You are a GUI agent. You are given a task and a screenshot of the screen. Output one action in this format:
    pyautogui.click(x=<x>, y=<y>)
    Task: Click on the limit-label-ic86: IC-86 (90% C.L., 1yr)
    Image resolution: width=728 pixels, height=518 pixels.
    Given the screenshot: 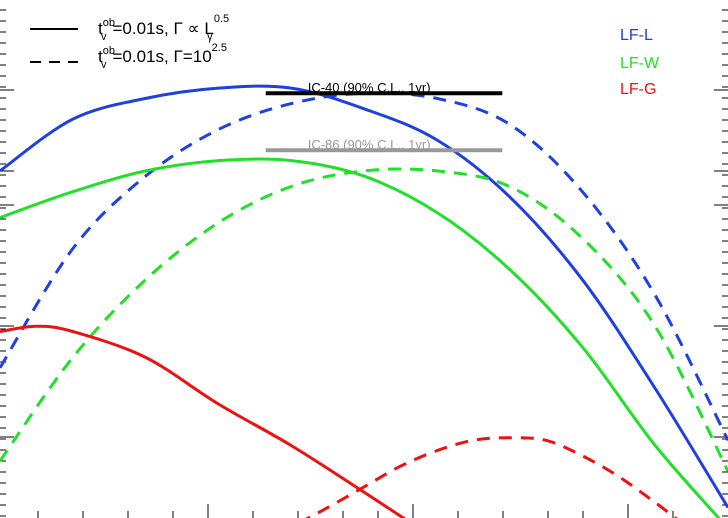 What is the action you would take?
    pyautogui.click(x=369, y=144)
    